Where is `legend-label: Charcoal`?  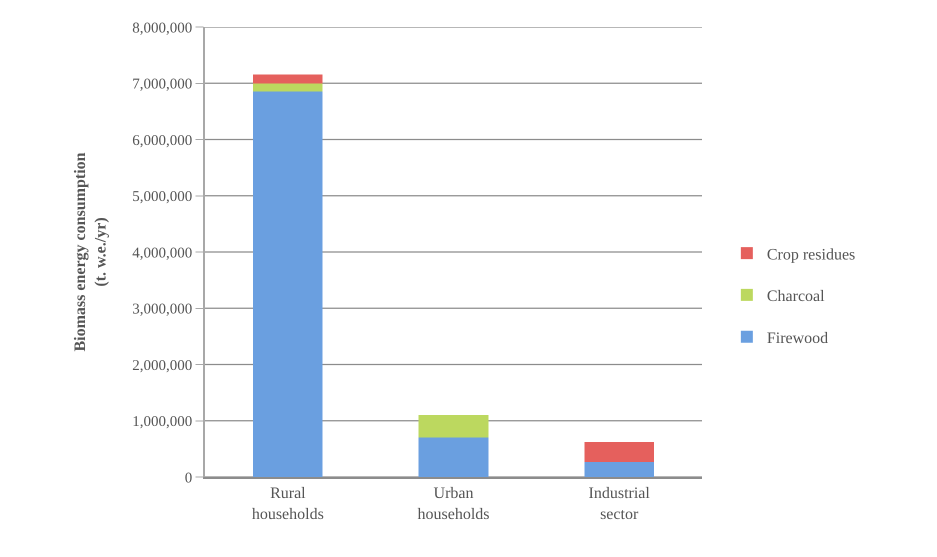 legend-label: Charcoal is located at coordinates (796, 297).